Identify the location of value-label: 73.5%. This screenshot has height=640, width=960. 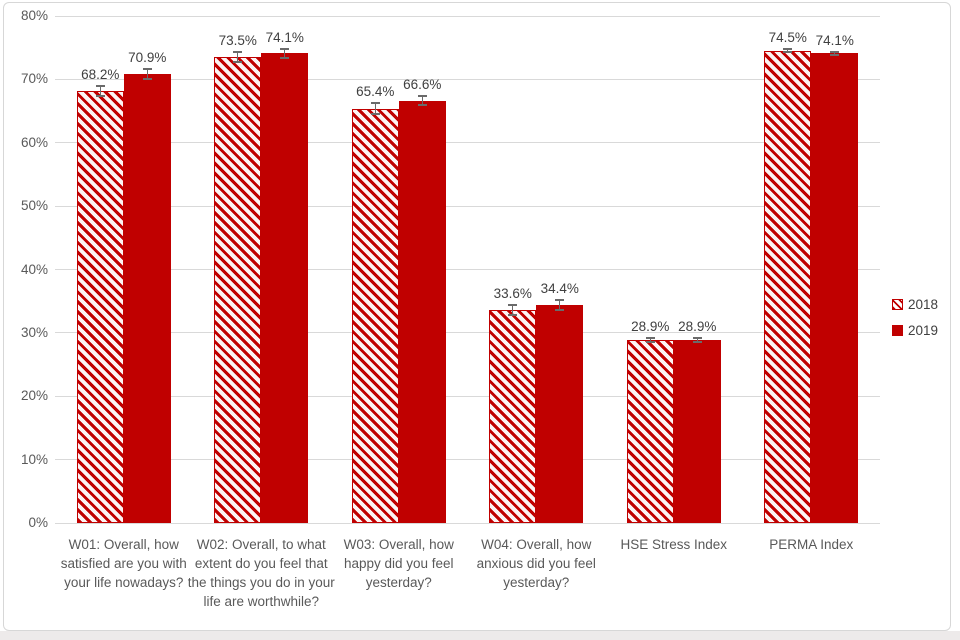
(237, 41).